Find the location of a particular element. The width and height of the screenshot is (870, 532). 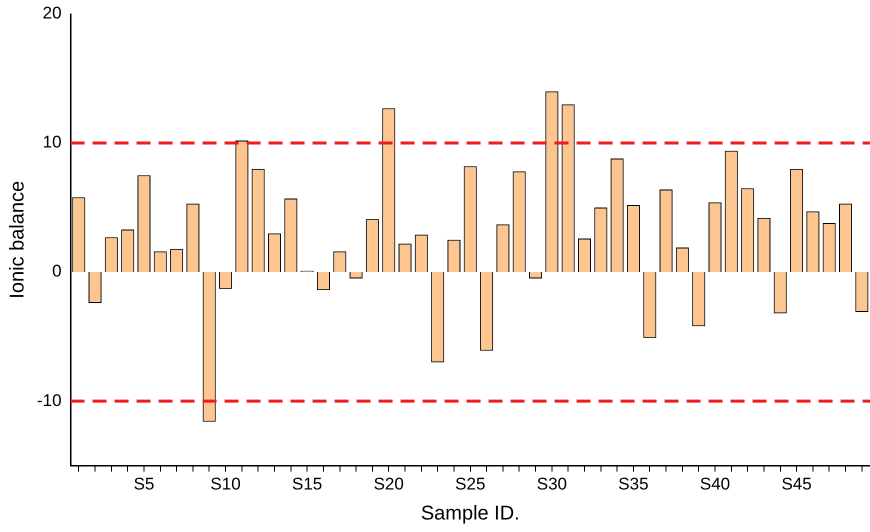

x-tick-label: S40 is located at coordinates (715, 484).